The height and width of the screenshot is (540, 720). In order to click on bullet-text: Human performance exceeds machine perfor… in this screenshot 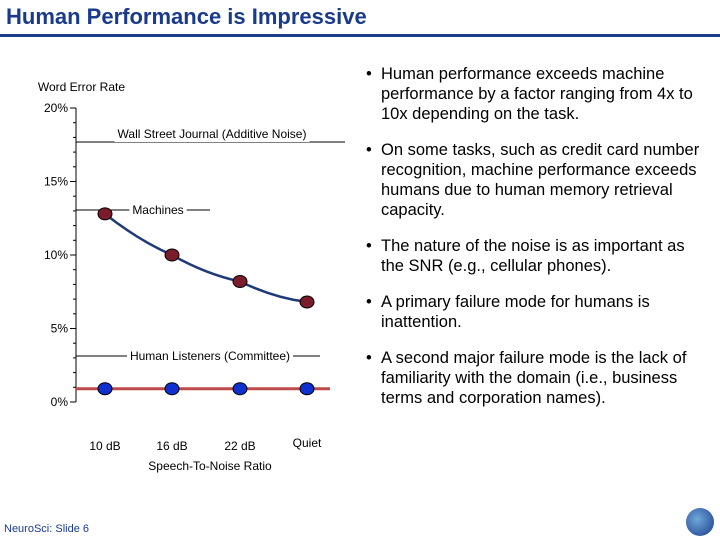, I will do `click(537, 94)`.